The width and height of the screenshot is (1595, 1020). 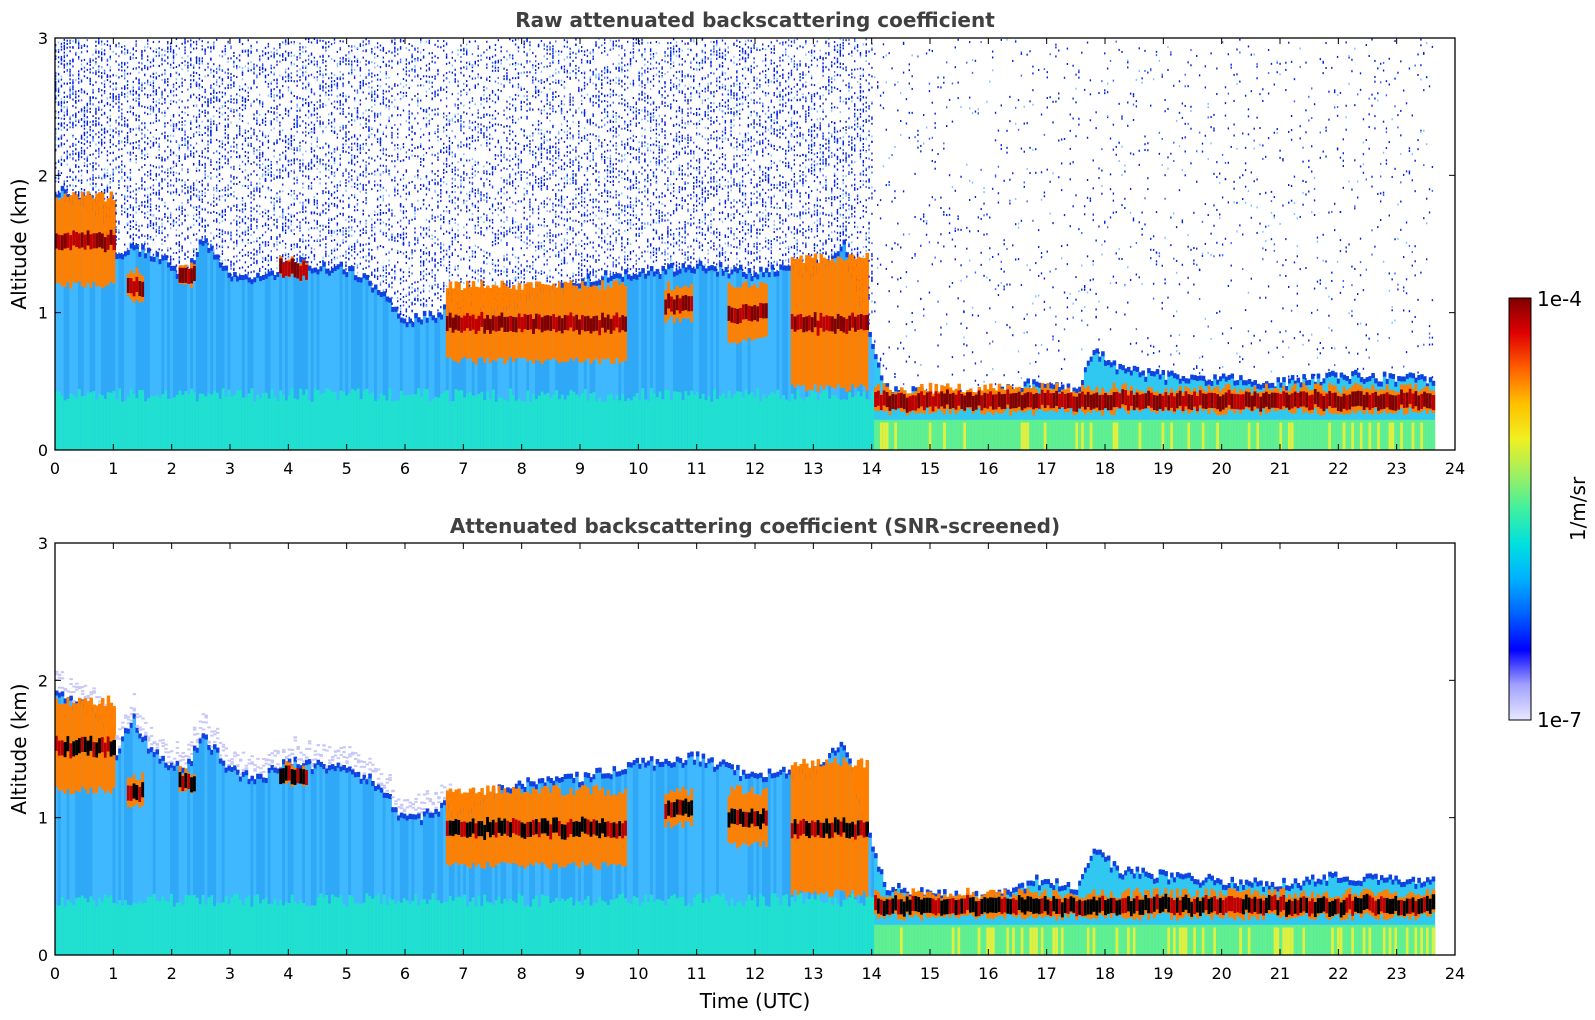 I want to click on layer-edge, so click(x=177, y=276).